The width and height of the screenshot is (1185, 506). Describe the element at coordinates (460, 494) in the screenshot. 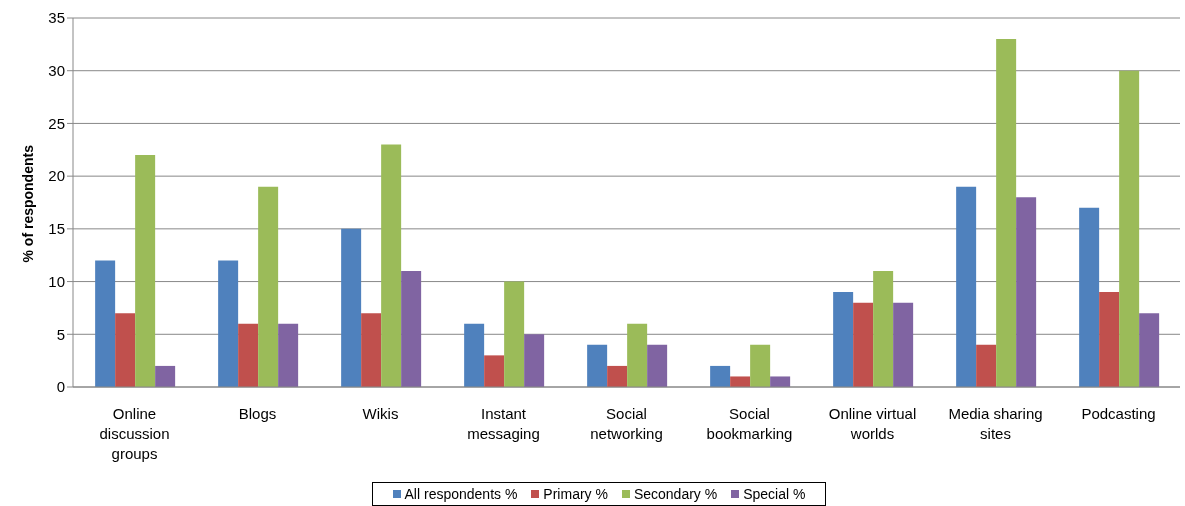

I see `legend-label: All respondents %` at that location.